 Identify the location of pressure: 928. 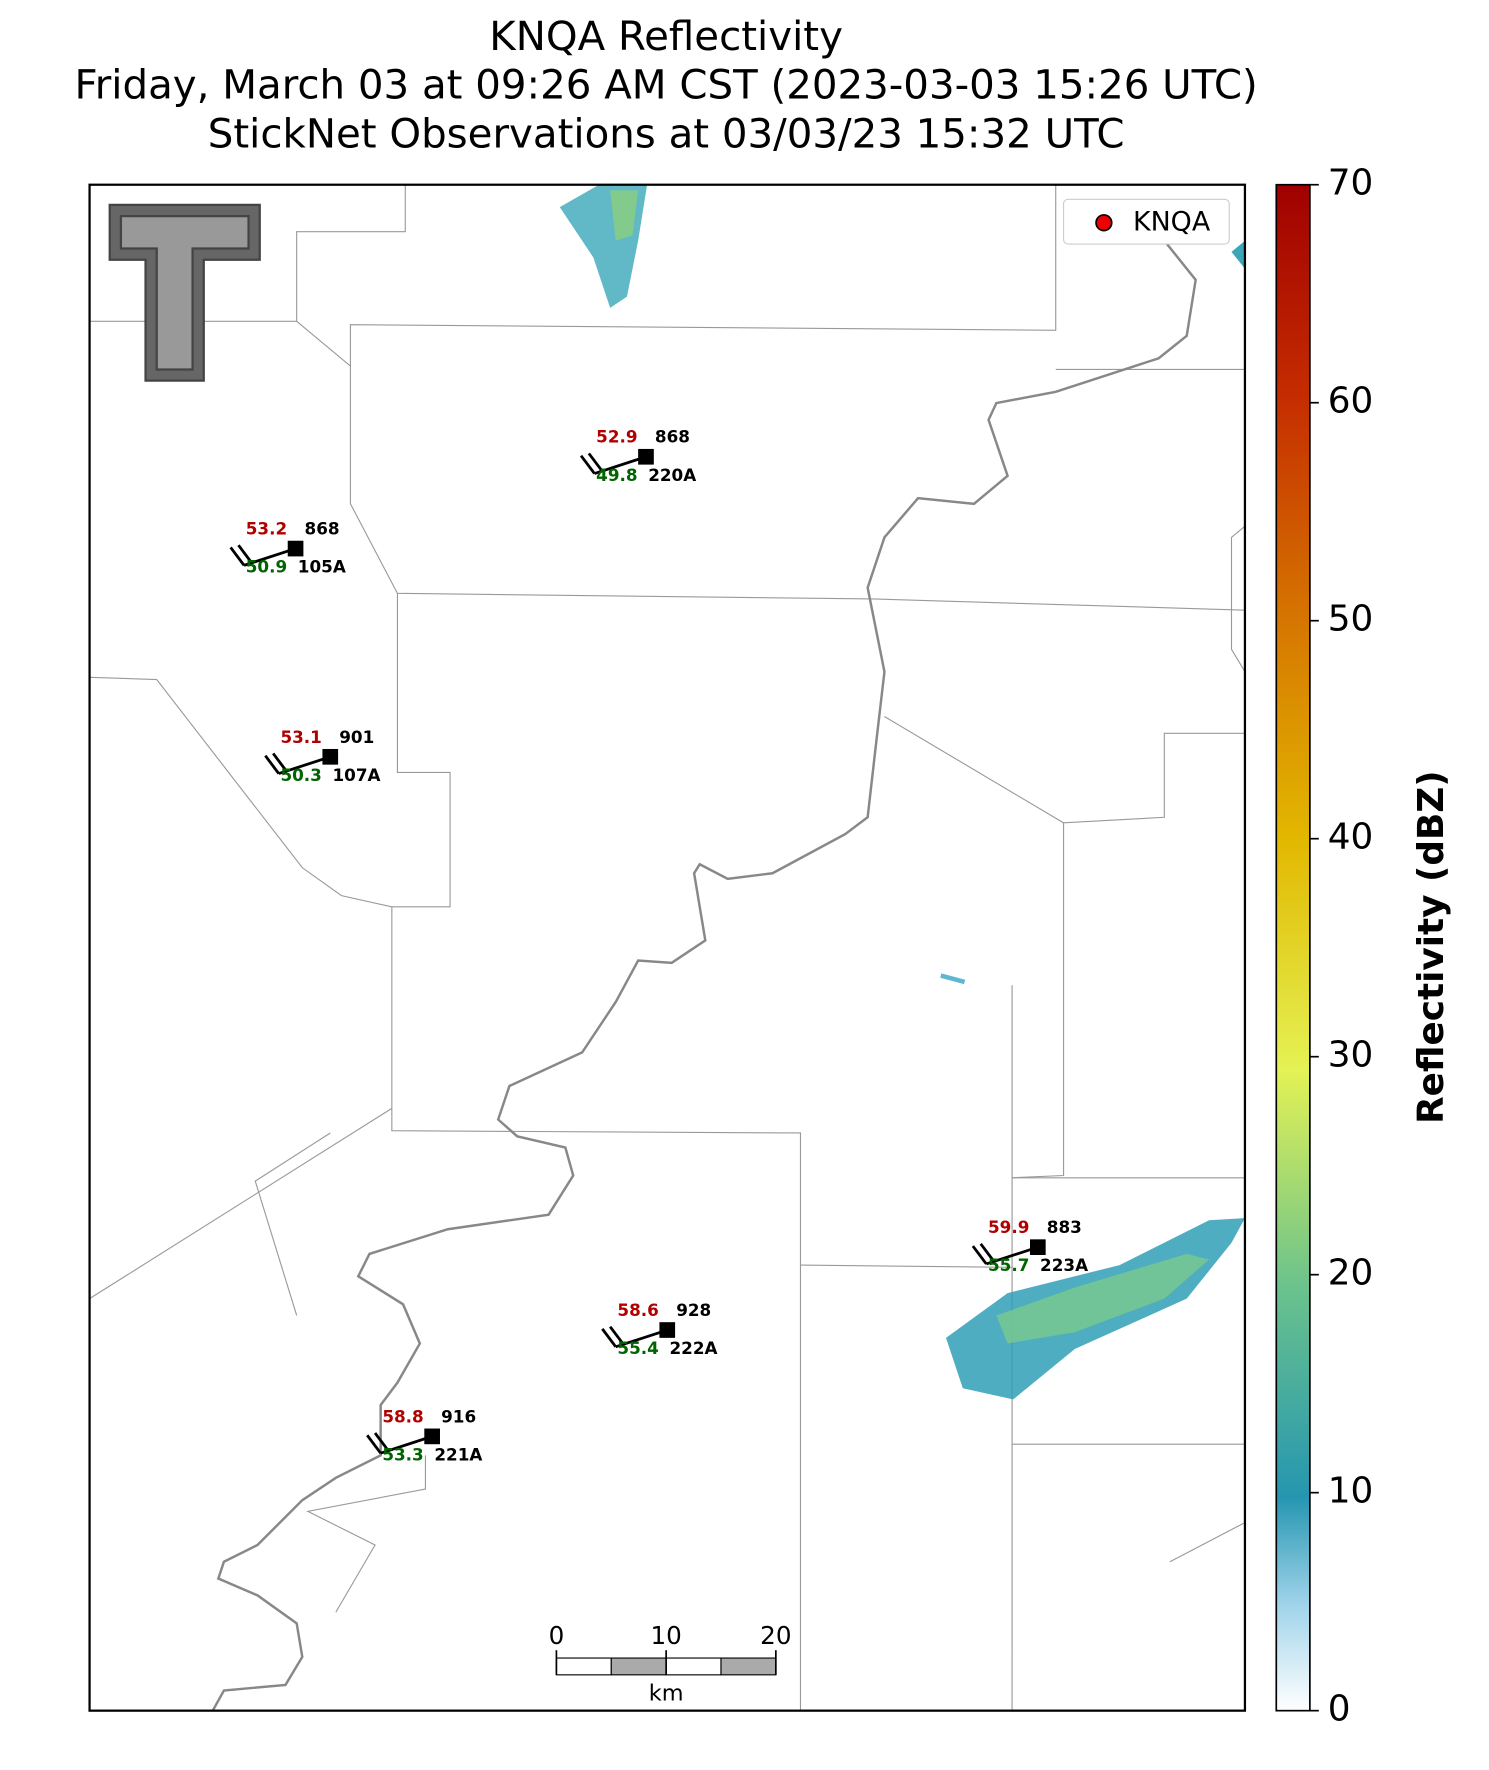
(693, 1310).